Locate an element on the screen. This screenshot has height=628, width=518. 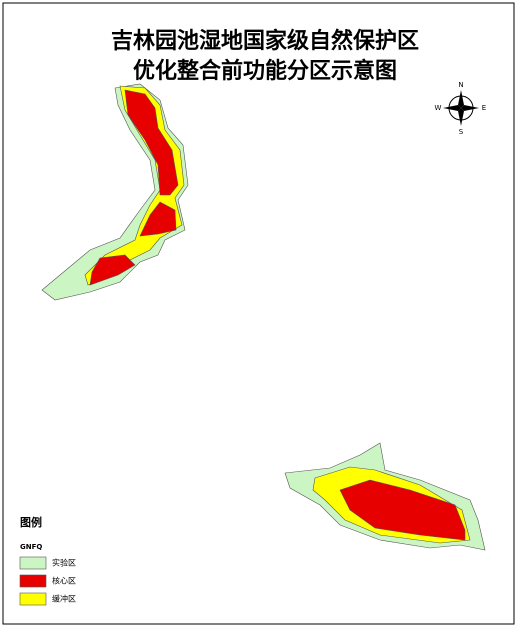
title-line: 优化整合前功能分区示意图 is located at coordinates (265, 71).